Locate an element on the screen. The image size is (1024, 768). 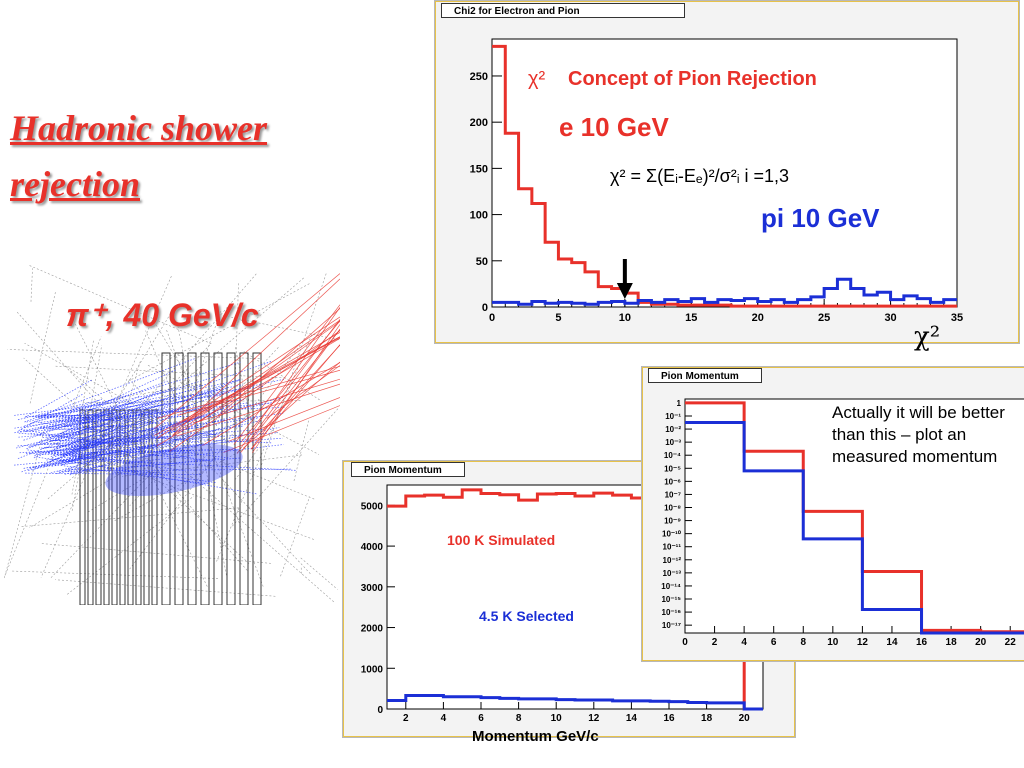
y-tick-label: 150 is located at coordinates (479, 169).